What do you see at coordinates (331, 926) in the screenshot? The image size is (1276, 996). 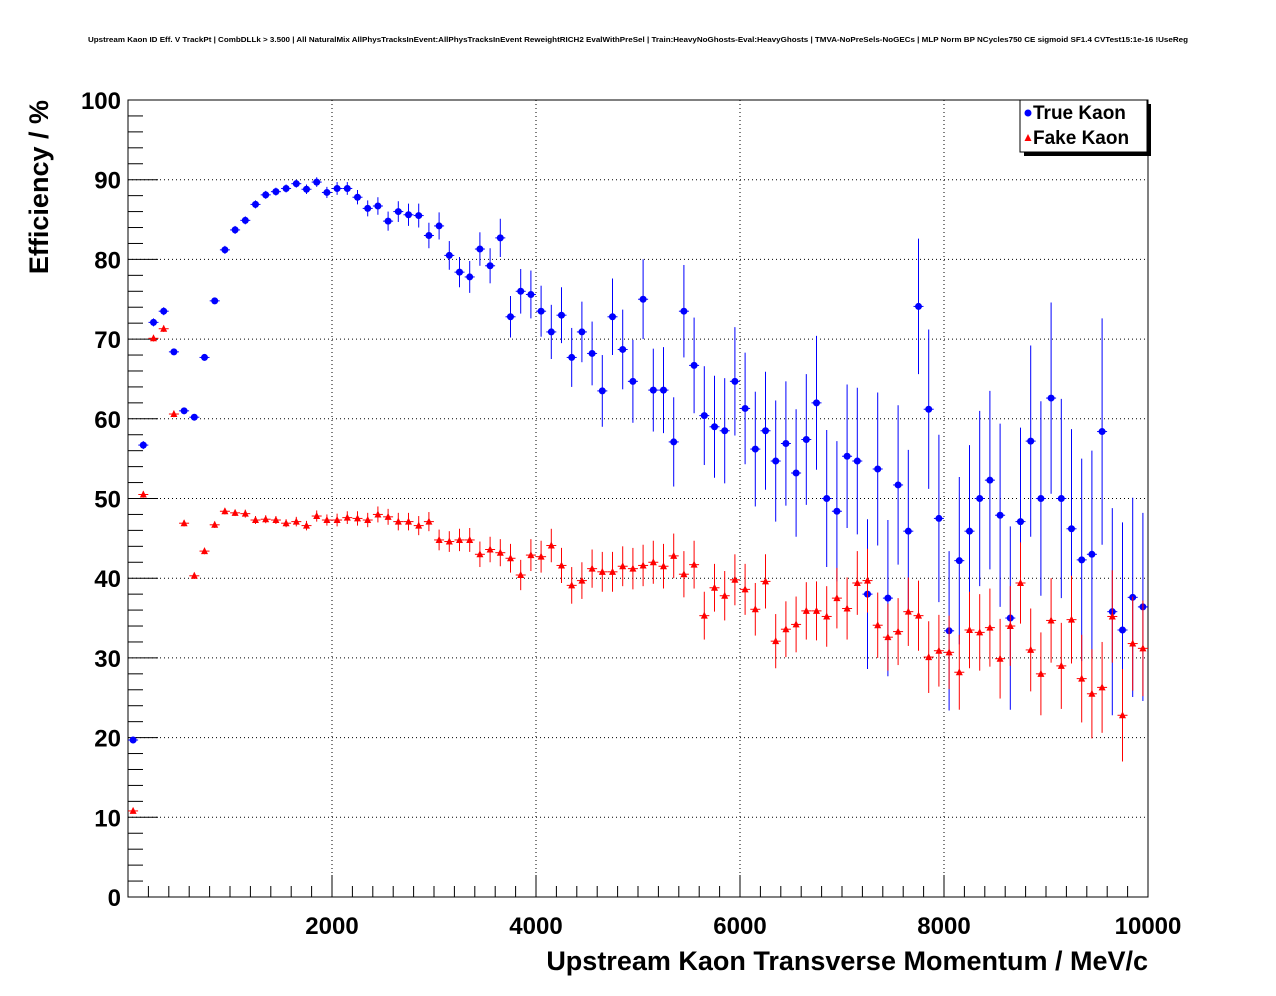 I see `x-tick-label: 2000` at bounding box center [331, 926].